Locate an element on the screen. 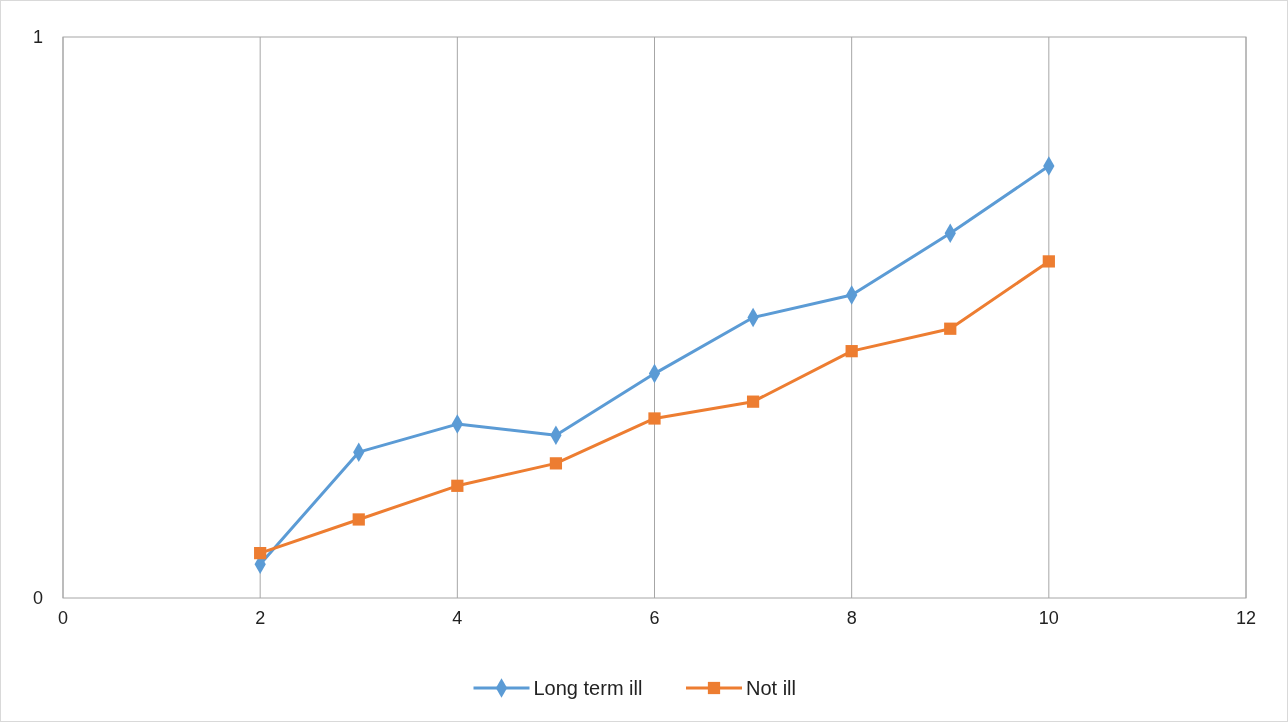  legend-label: Long term ill is located at coordinates (588, 688).